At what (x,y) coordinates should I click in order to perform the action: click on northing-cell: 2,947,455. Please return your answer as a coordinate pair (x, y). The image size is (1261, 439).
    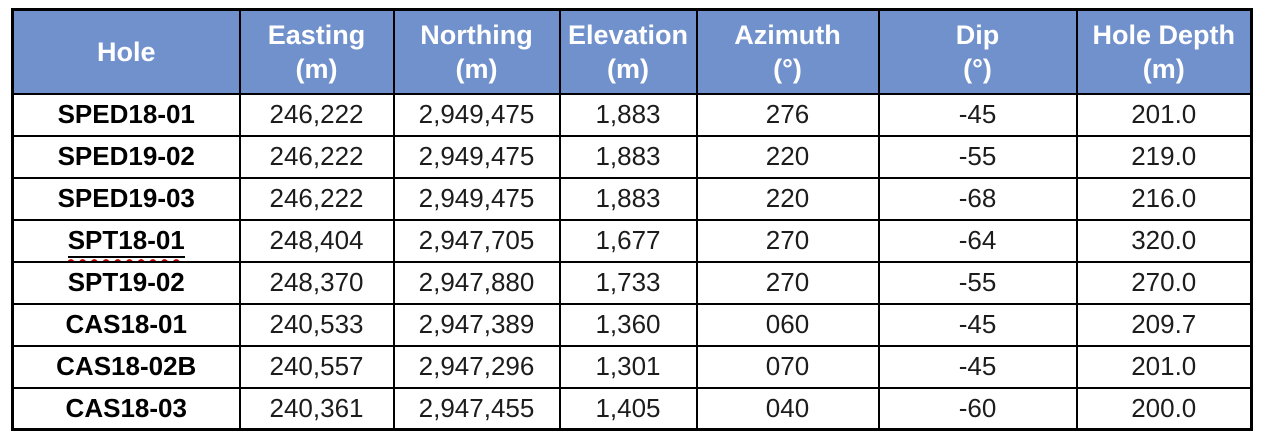
    Looking at the image, I should click on (476, 408).